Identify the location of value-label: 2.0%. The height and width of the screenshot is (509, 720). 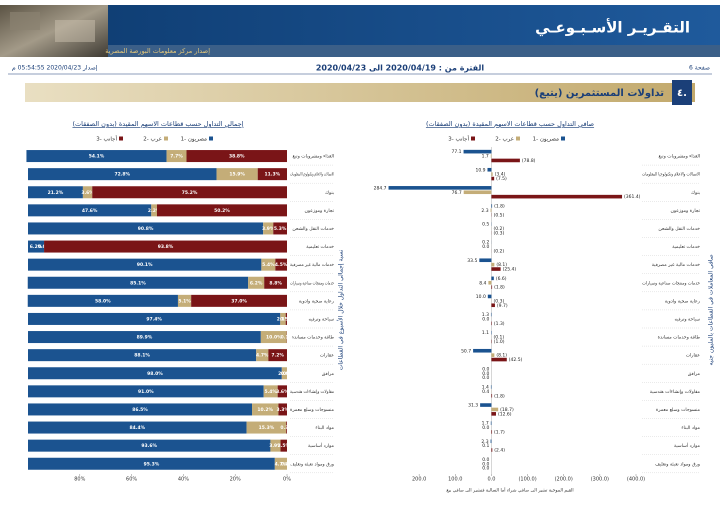
(284, 374).